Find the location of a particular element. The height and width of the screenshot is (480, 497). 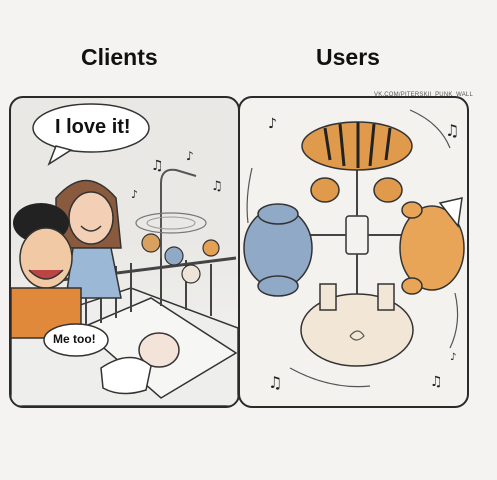

me-too-bubble-text: Me too! is located at coordinates (74, 339).